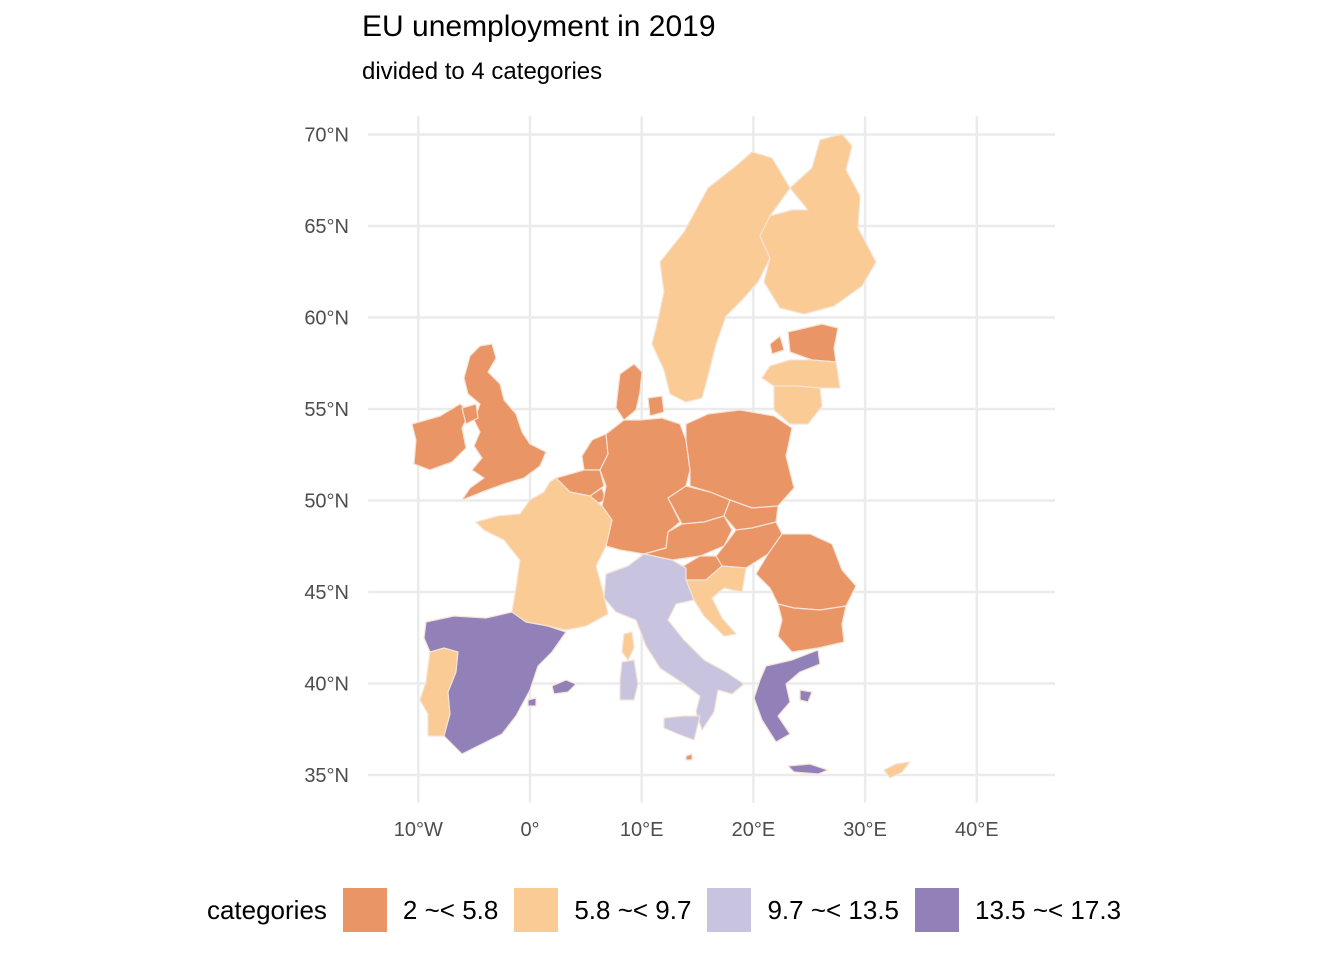 This screenshot has width=1344, height=960. Describe the element at coordinates (682, 728) in the screenshot. I see `region-sicily` at that location.